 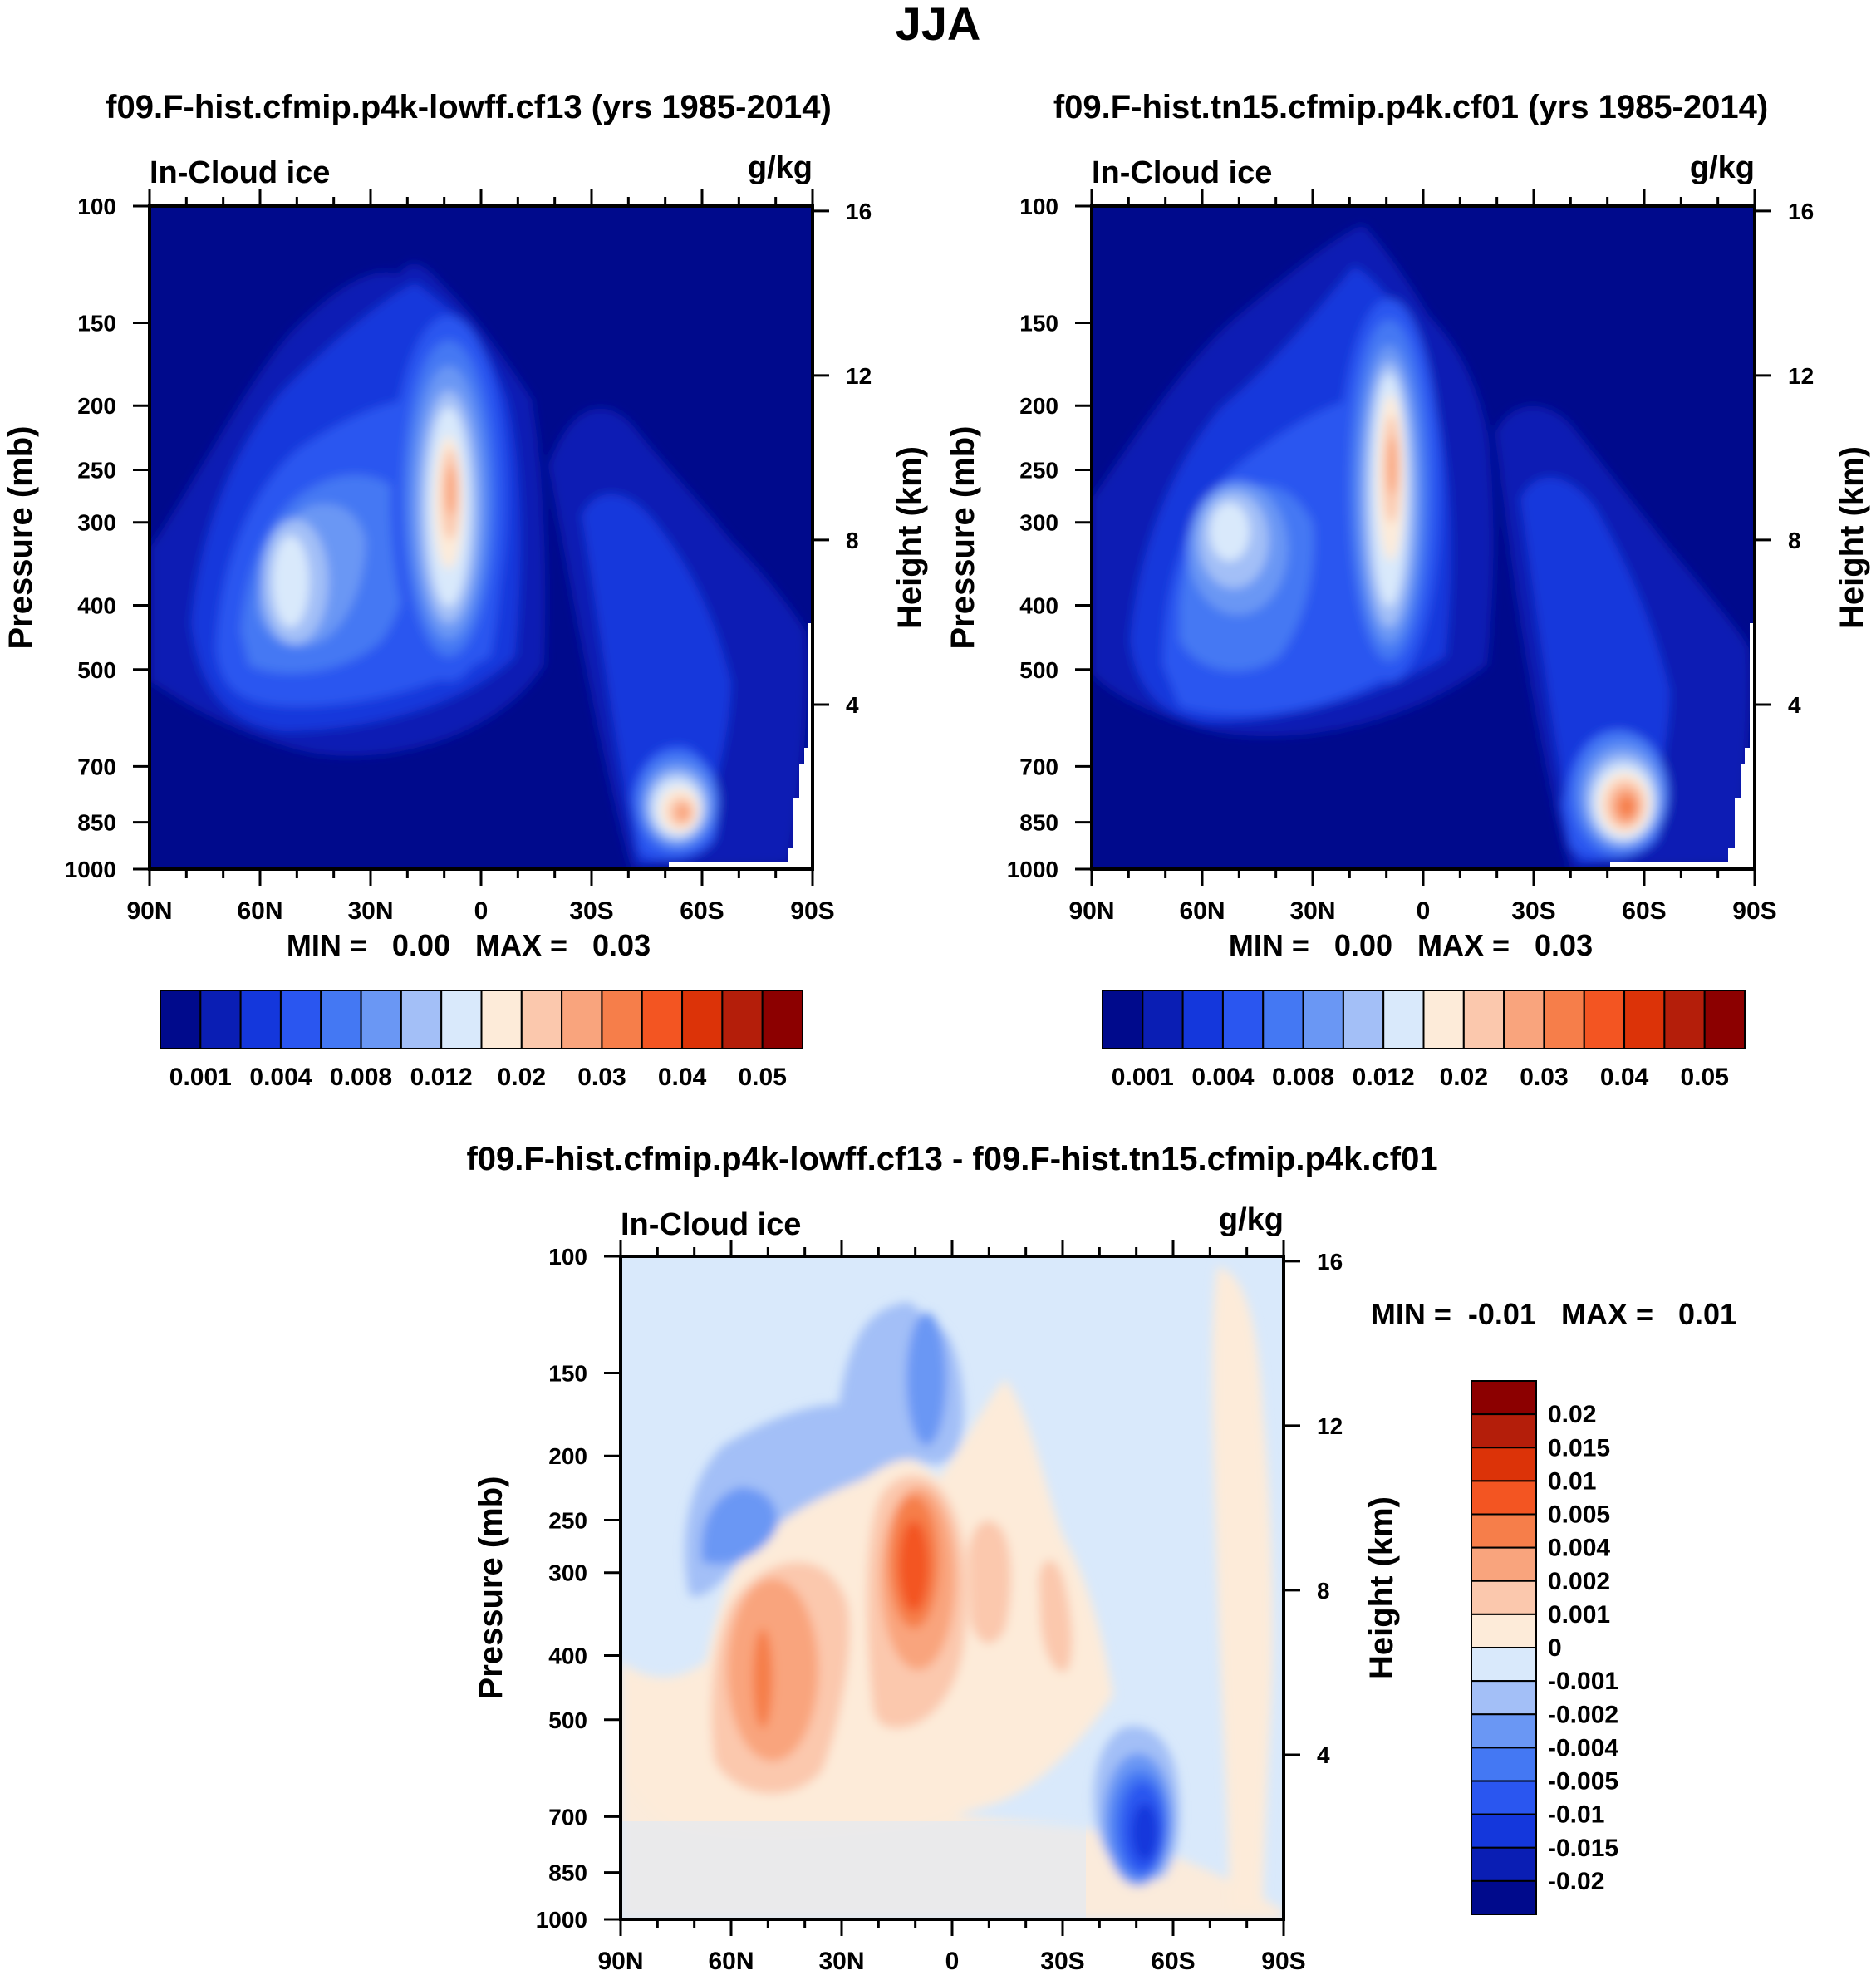 I want to click on panel-a-plot-area, so click(x=482, y=537).